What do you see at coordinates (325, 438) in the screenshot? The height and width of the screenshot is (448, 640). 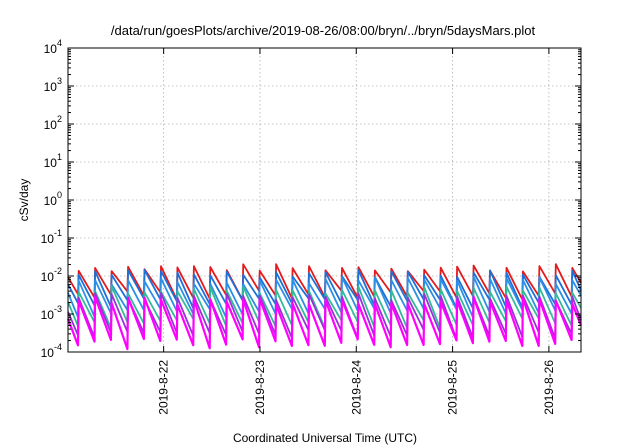 I see `x-axis-label: Coordinated Universal Time (UTC)` at bounding box center [325, 438].